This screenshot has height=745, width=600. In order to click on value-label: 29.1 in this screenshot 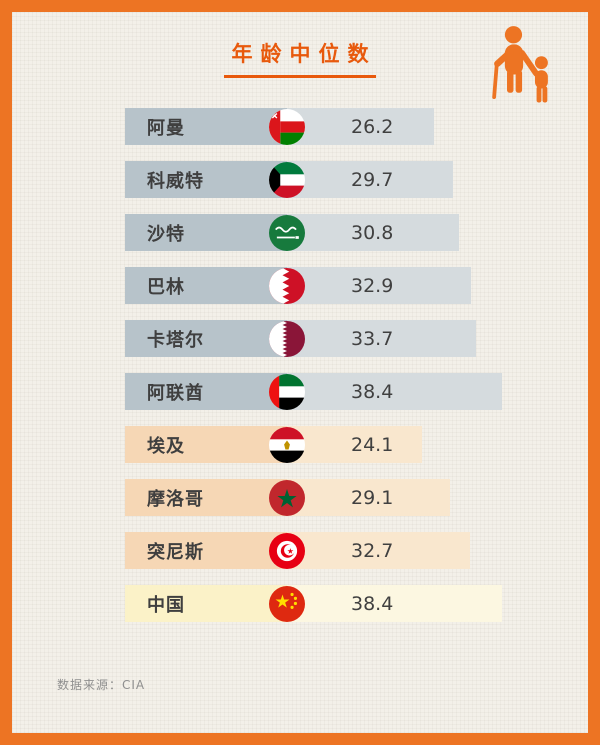, I will do `click(372, 497)`.